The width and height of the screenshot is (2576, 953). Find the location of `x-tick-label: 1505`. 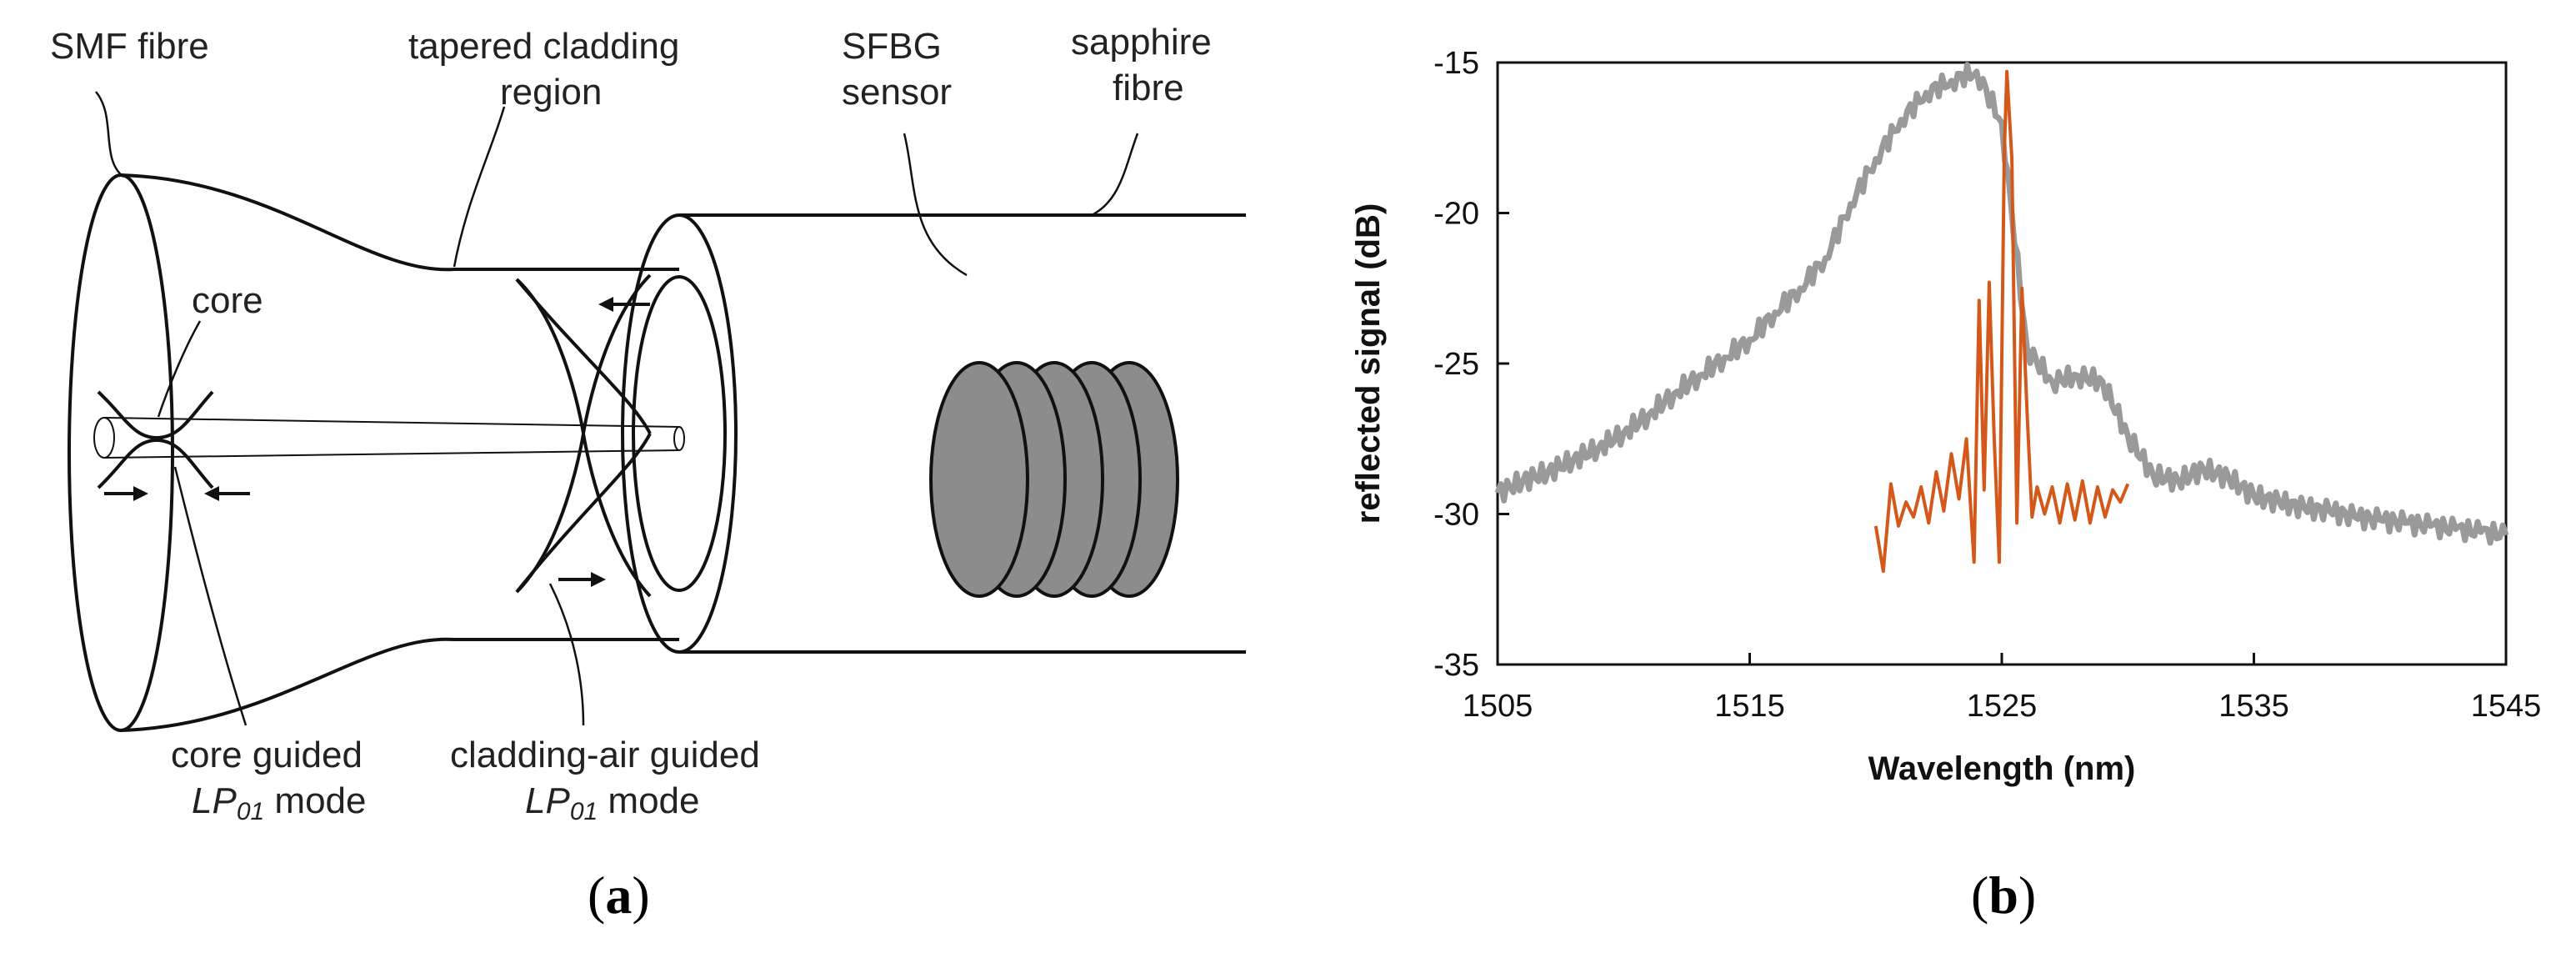

x-tick-label: 1505 is located at coordinates (1498, 706).